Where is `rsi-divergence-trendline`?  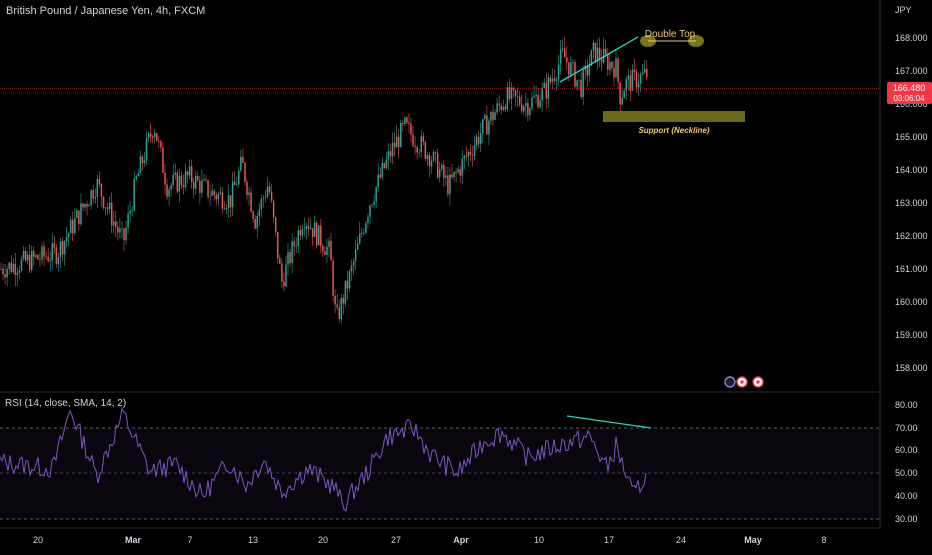
rsi-divergence-trendline is located at coordinates (609, 422).